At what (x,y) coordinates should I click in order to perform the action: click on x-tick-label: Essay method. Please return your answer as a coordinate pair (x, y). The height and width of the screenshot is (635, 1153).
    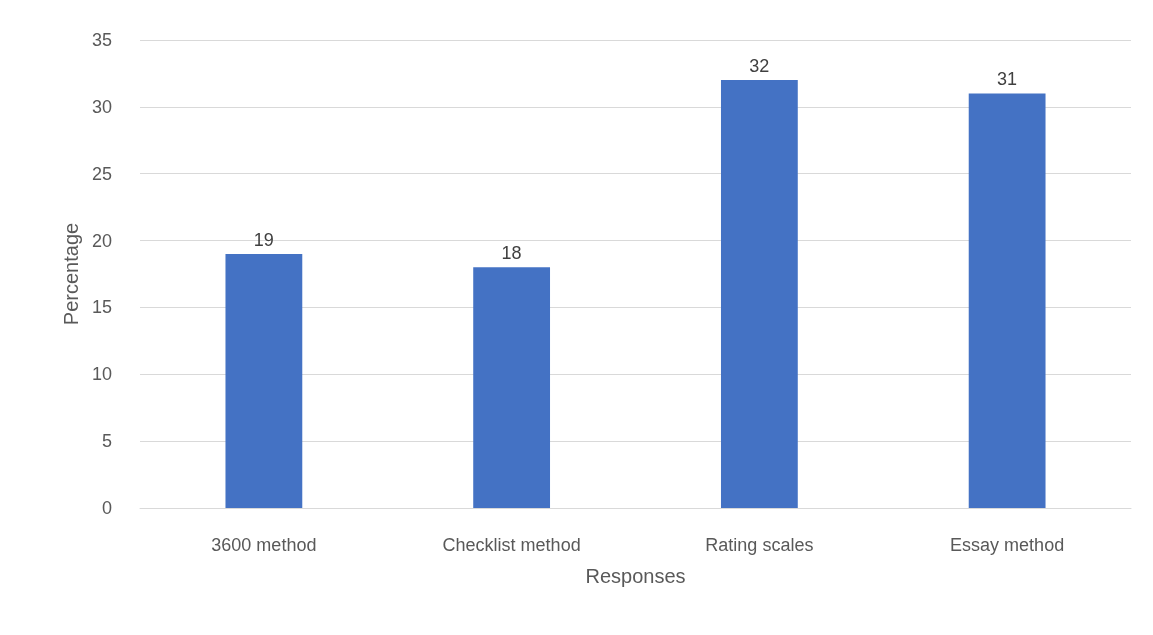
    Looking at the image, I should click on (1007, 545).